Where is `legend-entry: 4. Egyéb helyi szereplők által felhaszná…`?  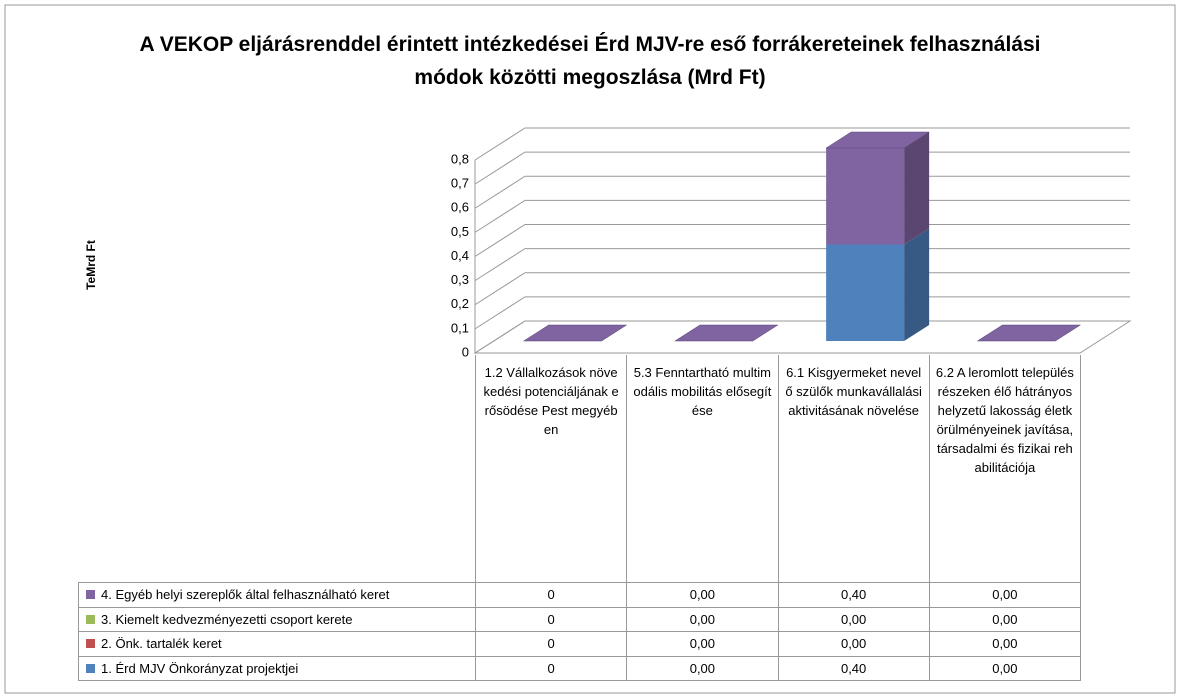 legend-entry: 4. Egyéb helyi szereplők által felhaszná… is located at coordinates (277, 595).